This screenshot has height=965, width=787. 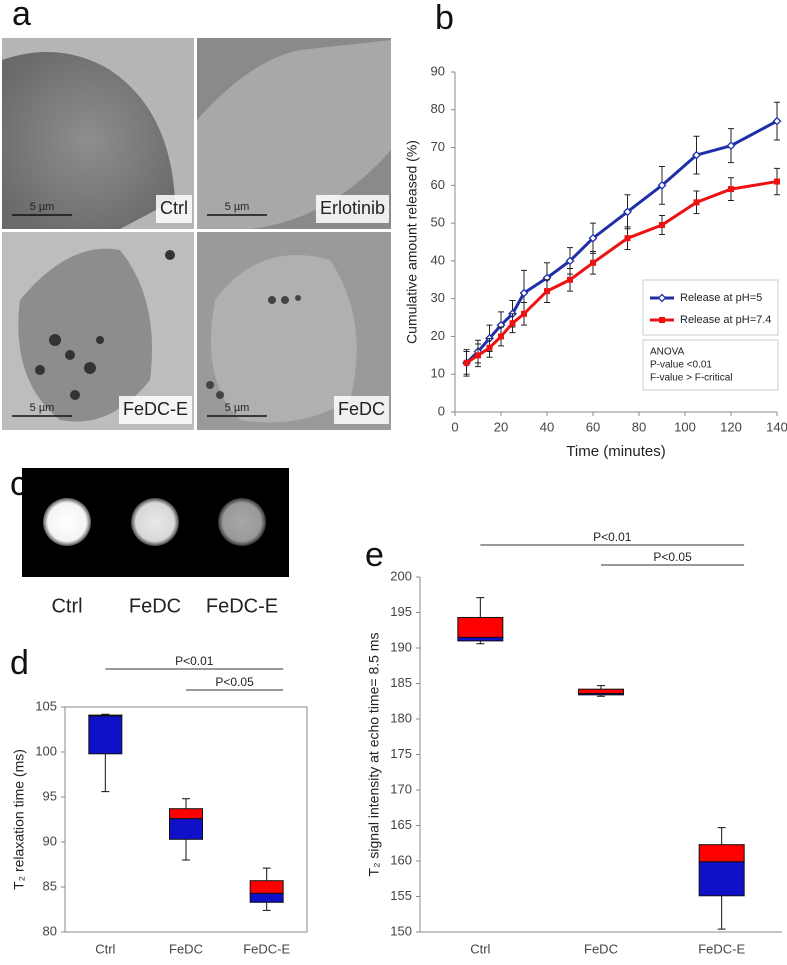 I want to click on y-tick-label: 50, so click(x=438, y=222).